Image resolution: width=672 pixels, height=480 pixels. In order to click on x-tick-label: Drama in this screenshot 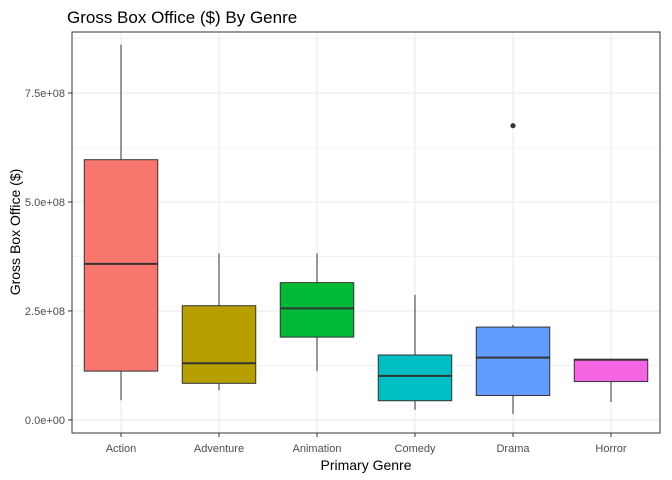, I will do `click(513, 449)`.